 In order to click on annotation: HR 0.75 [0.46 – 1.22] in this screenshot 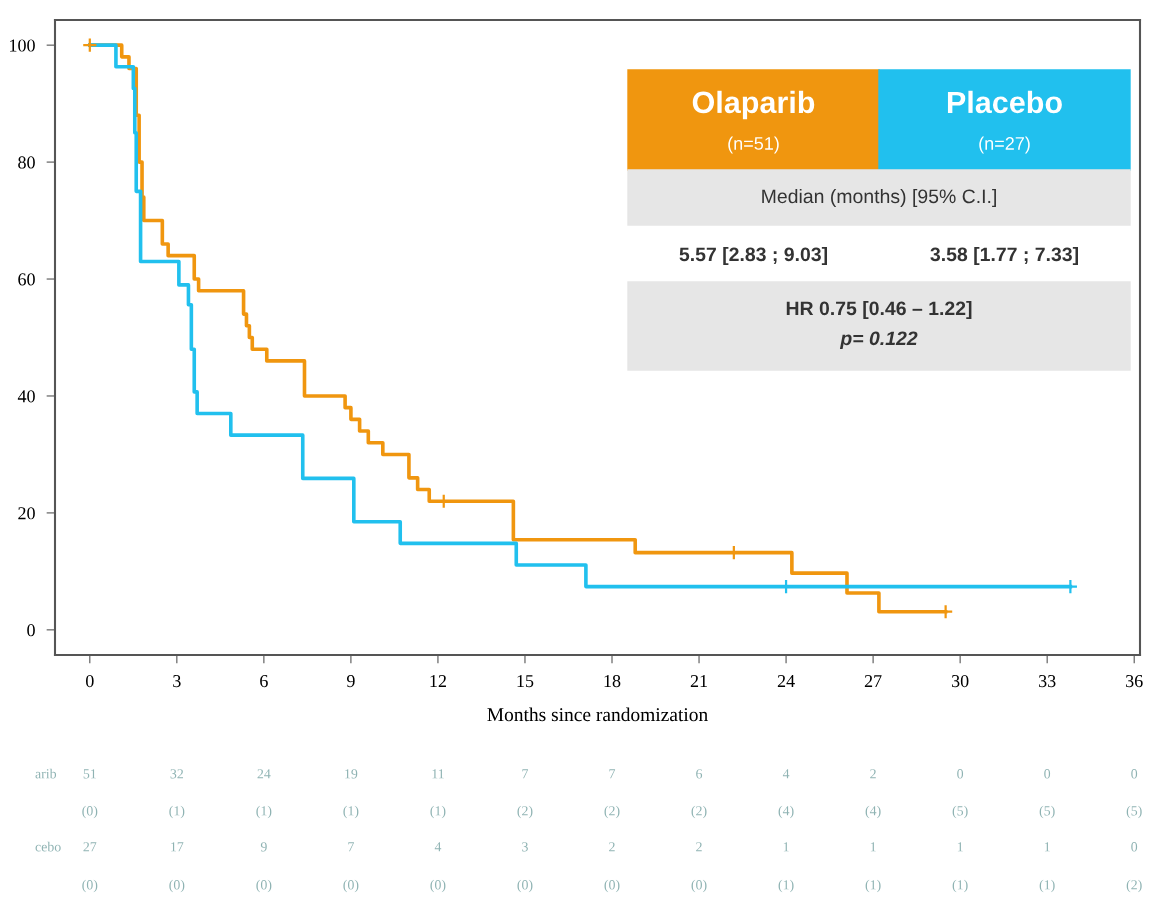, I will do `click(879, 310)`.